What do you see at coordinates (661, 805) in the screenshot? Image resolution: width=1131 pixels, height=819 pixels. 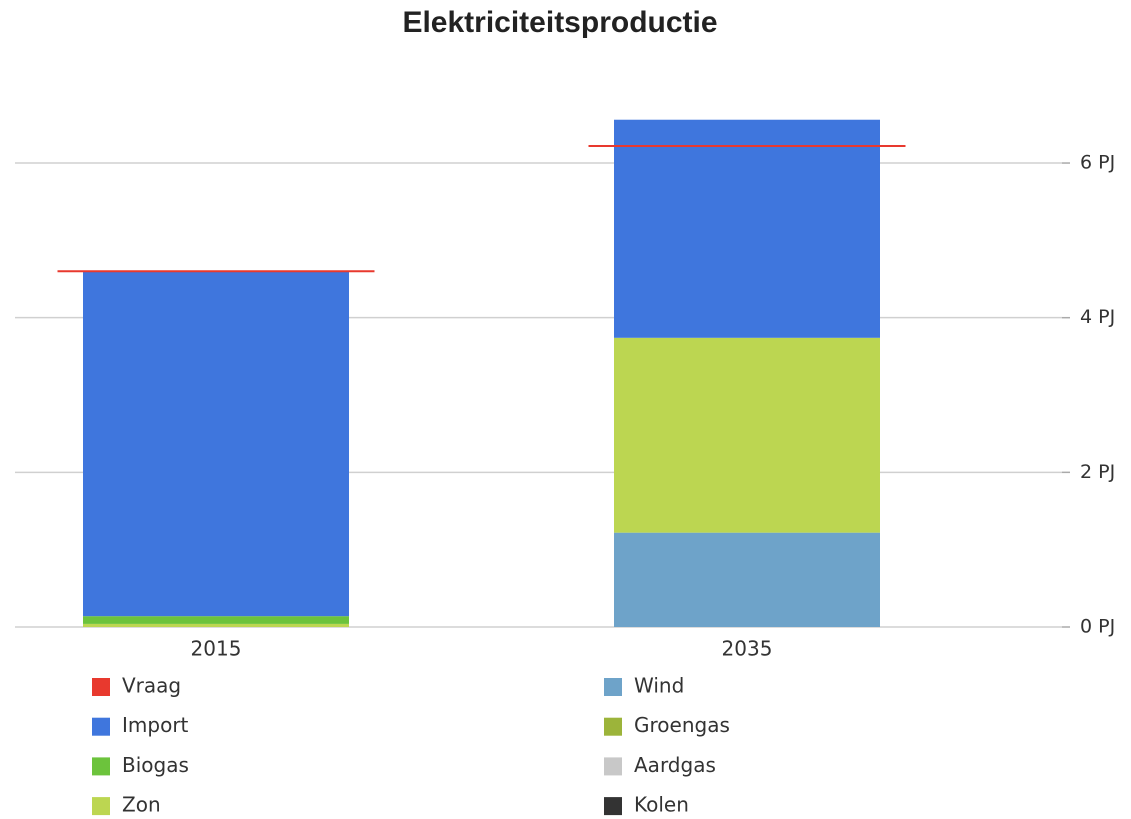 I see `legend-label: Kolen` at bounding box center [661, 805].